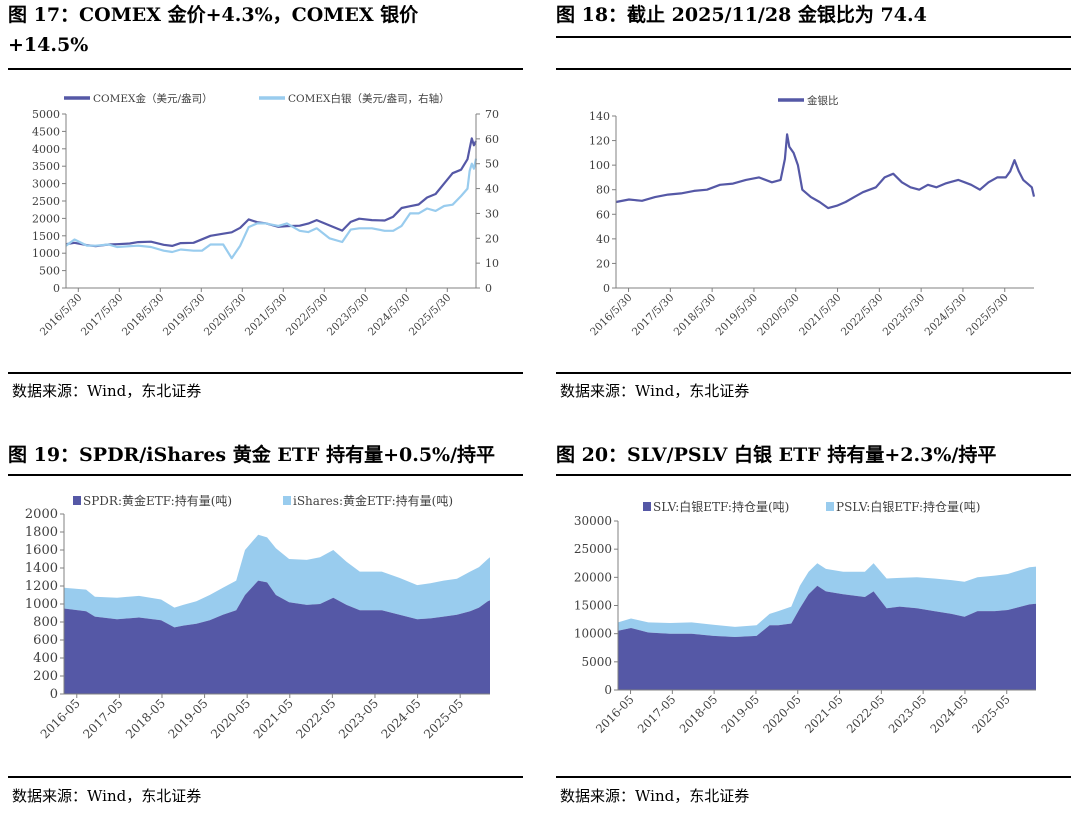  I want to click on x-tick-label: 2023-05, so click(358, 718).